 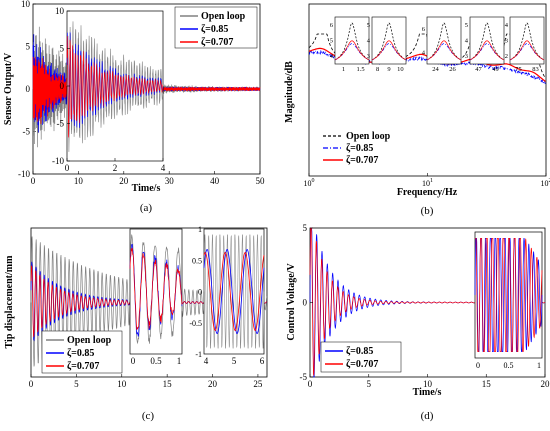 What do you see at coordinates (545, 183) in the screenshot?
I see `panel-b-xtick-label: 10²` at bounding box center [545, 183].